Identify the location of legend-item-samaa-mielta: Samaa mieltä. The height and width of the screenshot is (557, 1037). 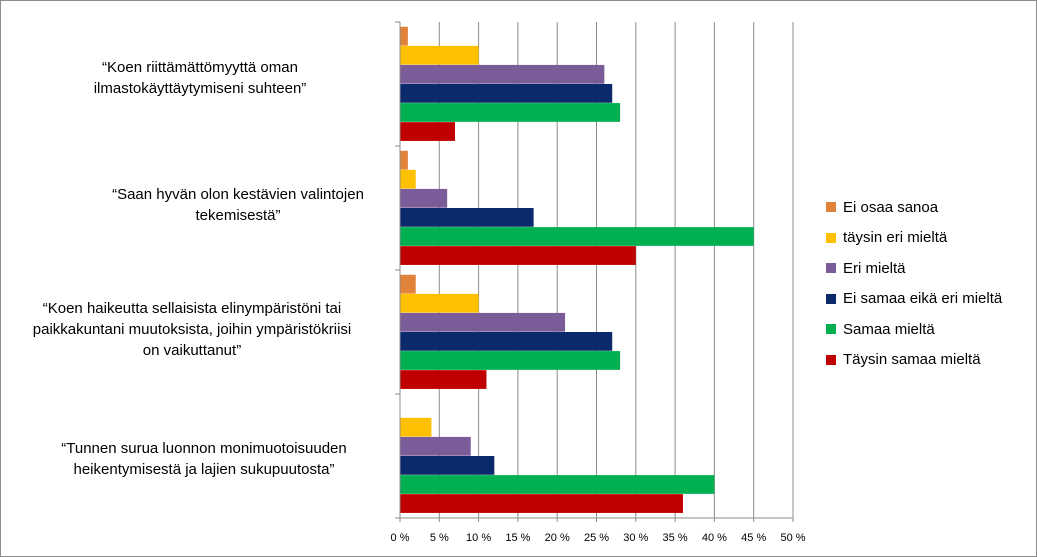
(914, 329).